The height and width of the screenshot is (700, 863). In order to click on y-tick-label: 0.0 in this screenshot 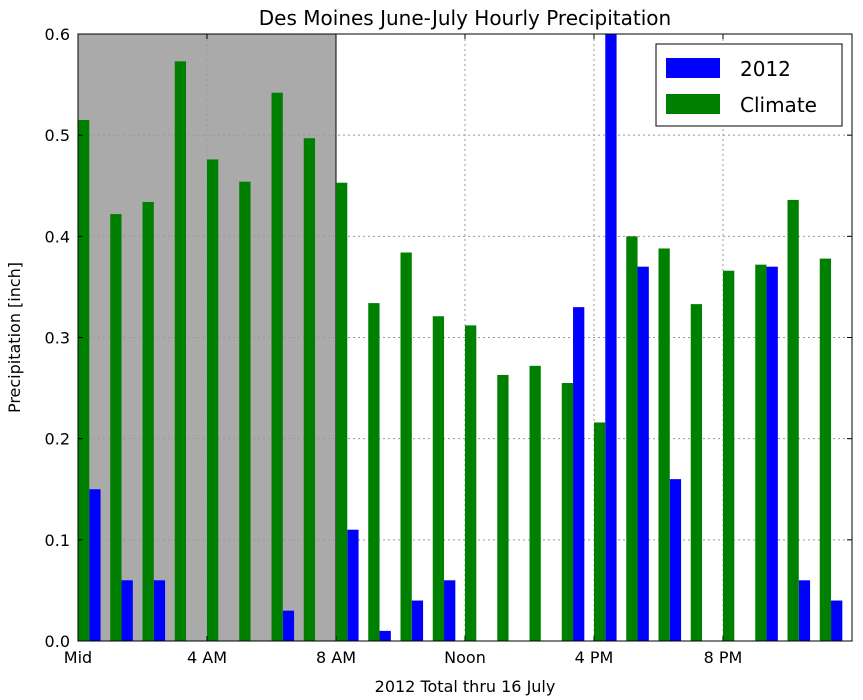, I will do `click(57, 641)`.